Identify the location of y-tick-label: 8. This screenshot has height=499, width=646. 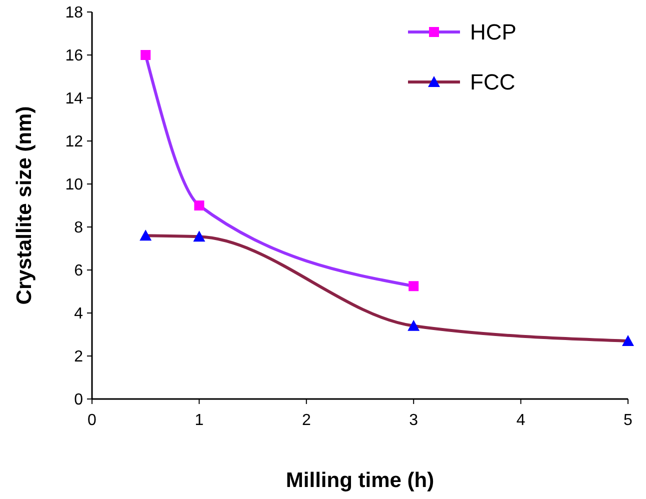
(79, 228).